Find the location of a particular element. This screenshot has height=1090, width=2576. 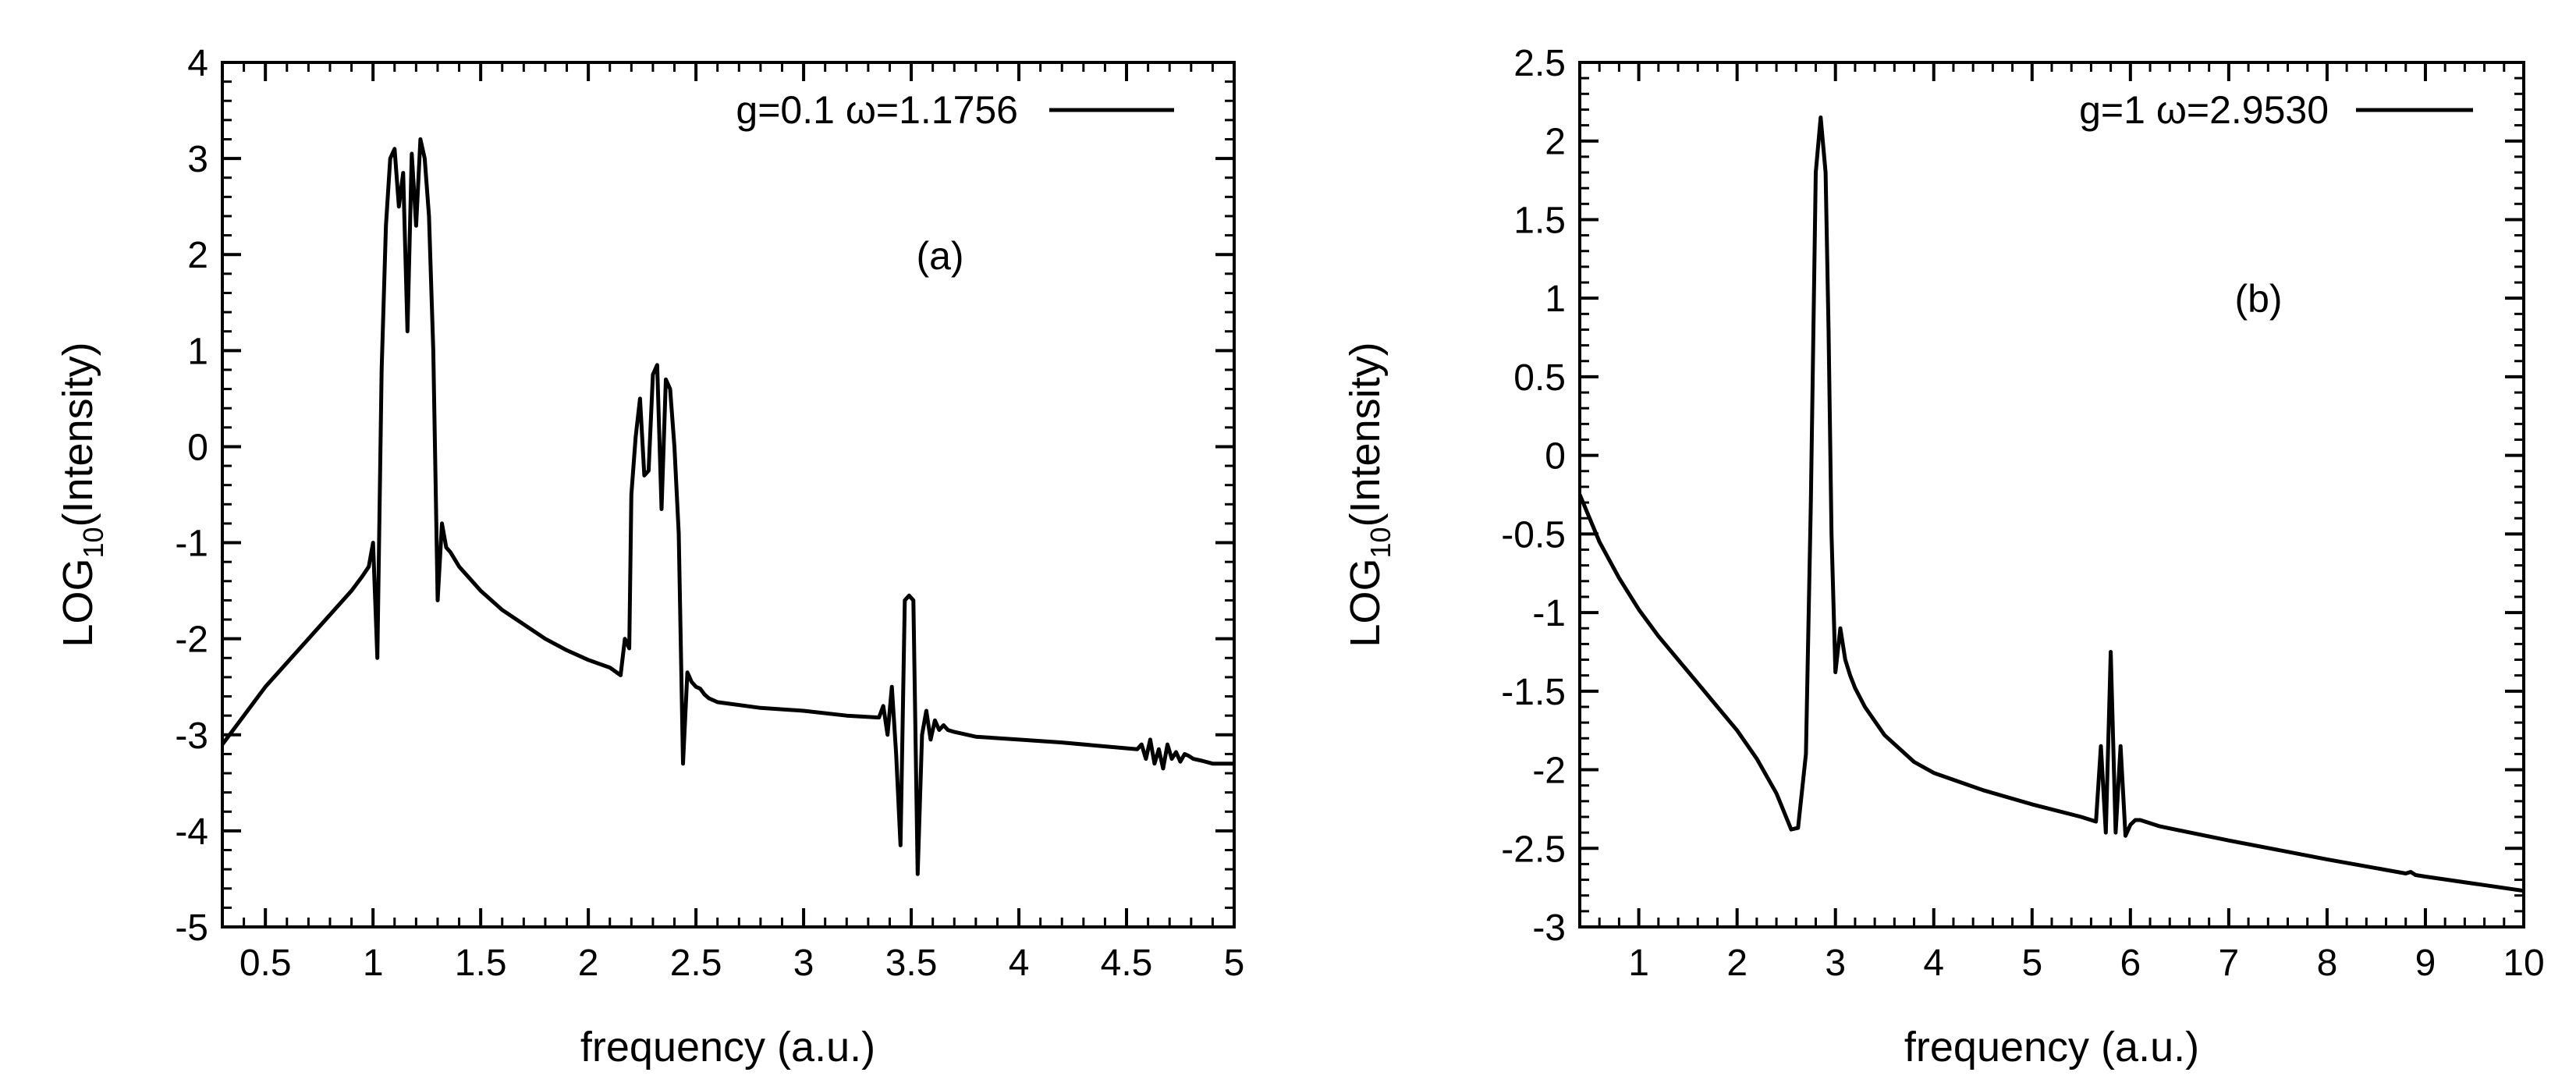

x-tick-label: 3.5 is located at coordinates (911, 963).